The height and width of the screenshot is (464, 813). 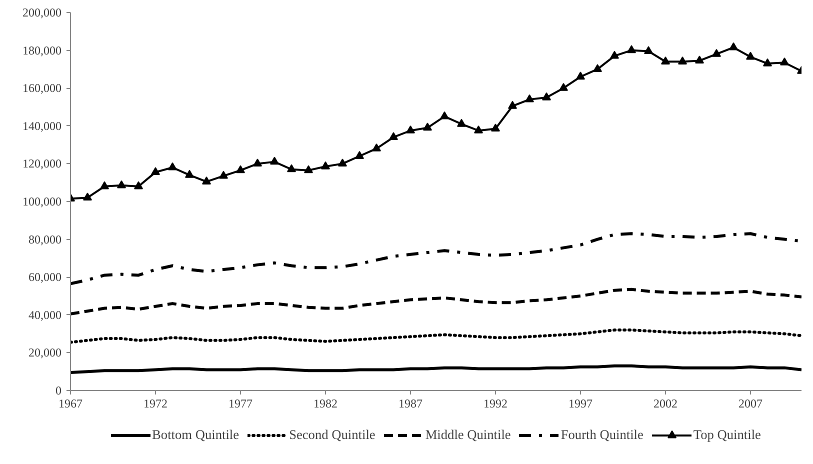 I want to click on x-tick-label: 2007, so click(x=750, y=403).